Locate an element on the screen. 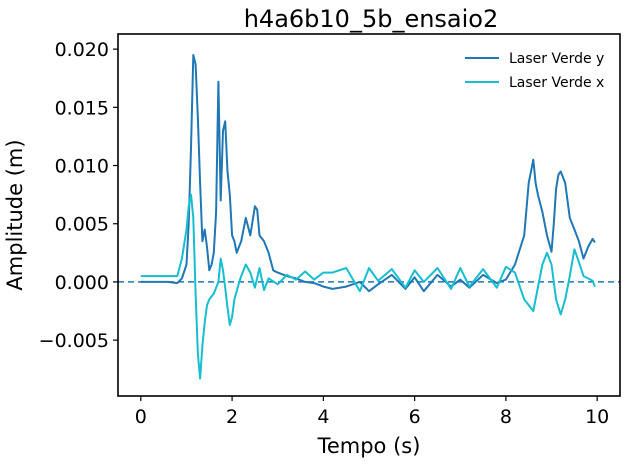  y-tick-label: 0.020 is located at coordinates (82, 50).